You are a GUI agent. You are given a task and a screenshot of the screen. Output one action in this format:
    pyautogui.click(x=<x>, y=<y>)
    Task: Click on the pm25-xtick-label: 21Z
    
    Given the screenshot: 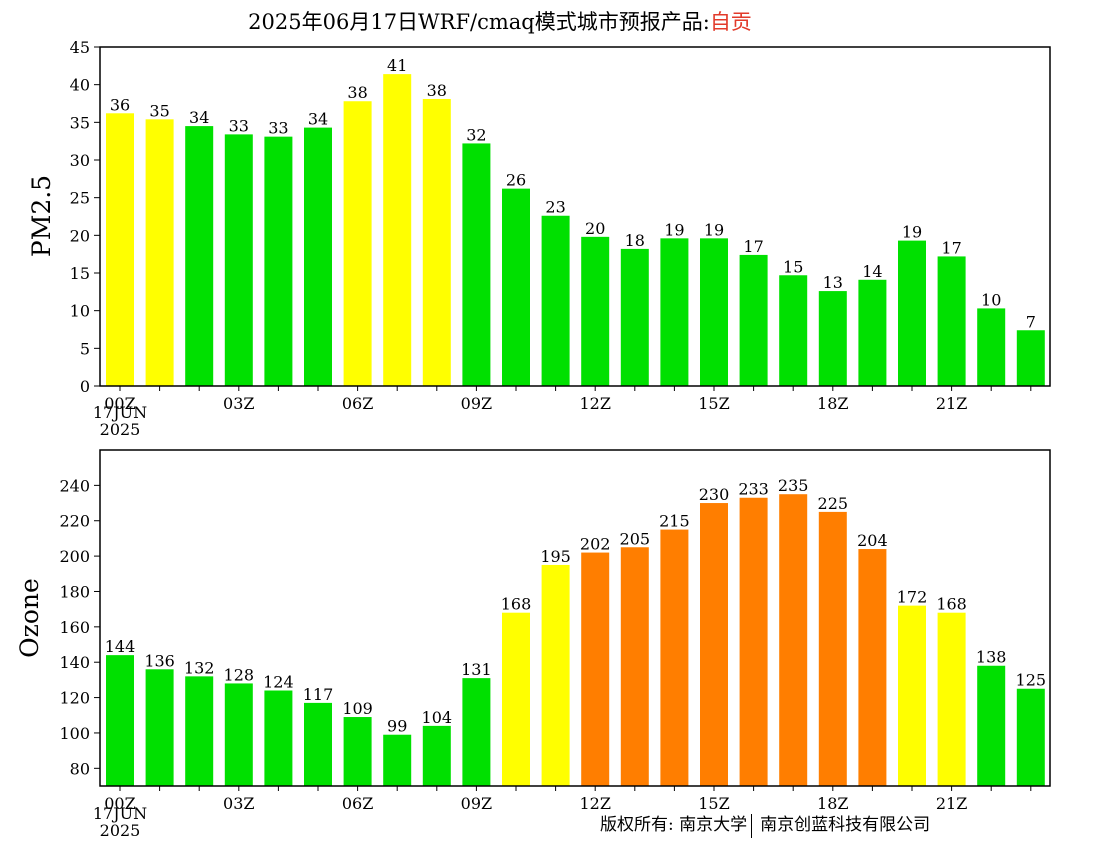 What is the action you would take?
    pyautogui.click(x=951, y=403)
    